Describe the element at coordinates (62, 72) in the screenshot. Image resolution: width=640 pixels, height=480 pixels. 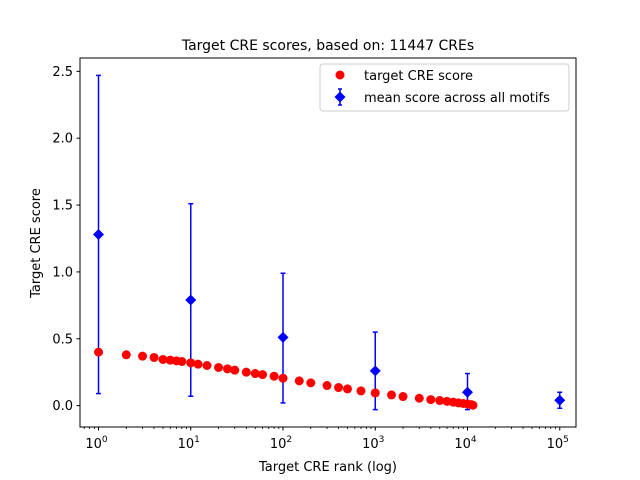
I see `y-tick-label: 2.5` at that location.